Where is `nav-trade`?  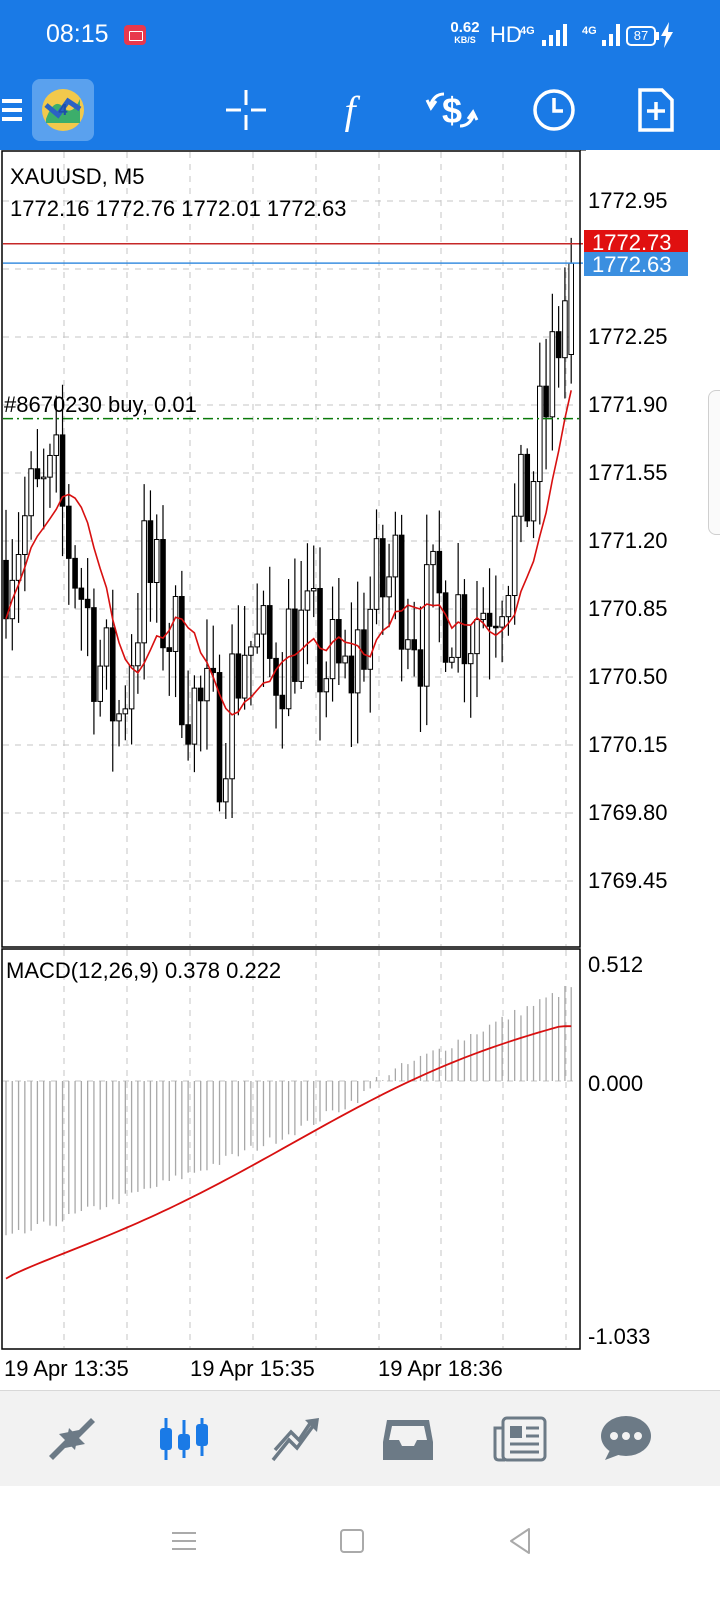 nav-trade is located at coordinates (296, 1439).